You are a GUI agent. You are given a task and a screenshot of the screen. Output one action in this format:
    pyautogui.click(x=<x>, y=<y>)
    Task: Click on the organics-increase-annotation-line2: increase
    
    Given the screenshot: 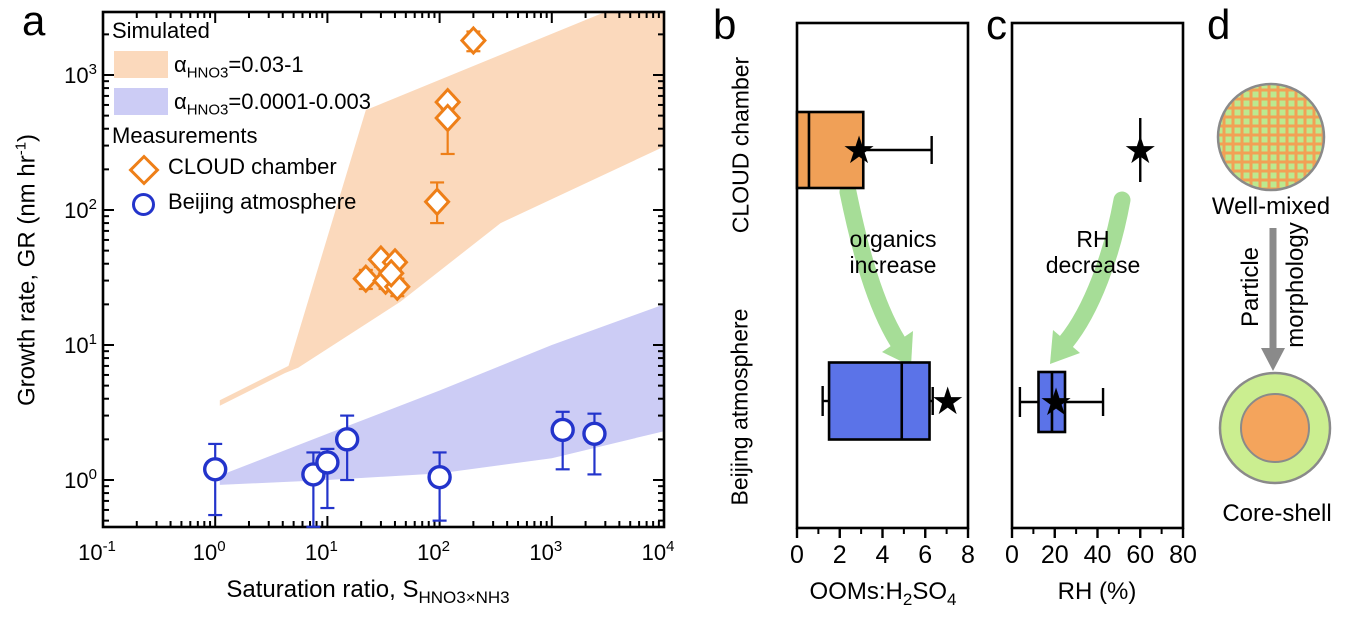 What is the action you would take?
    pyautogui.click(x=893, y=265)
    